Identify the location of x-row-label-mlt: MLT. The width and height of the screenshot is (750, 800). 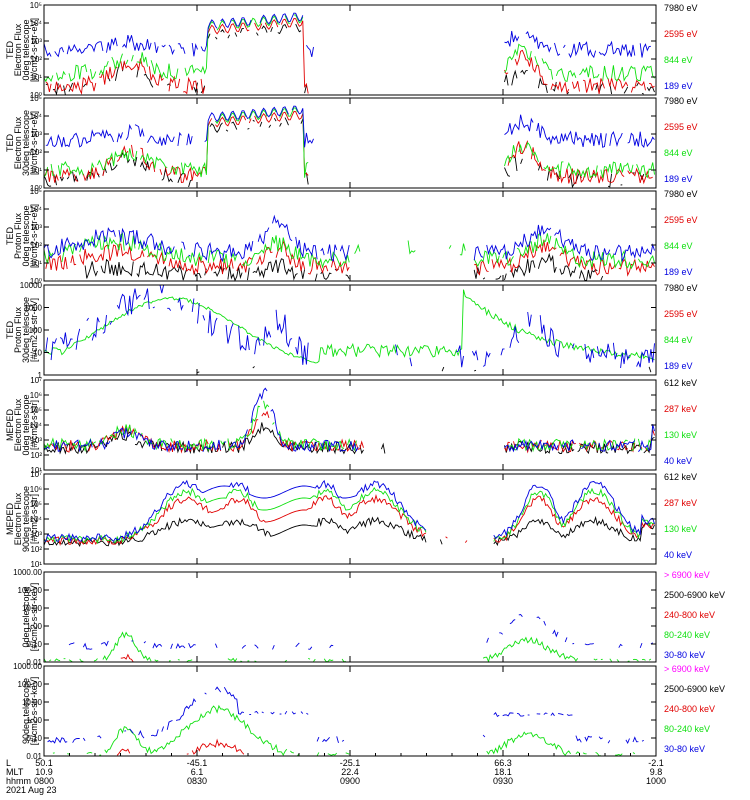
(15, 772).